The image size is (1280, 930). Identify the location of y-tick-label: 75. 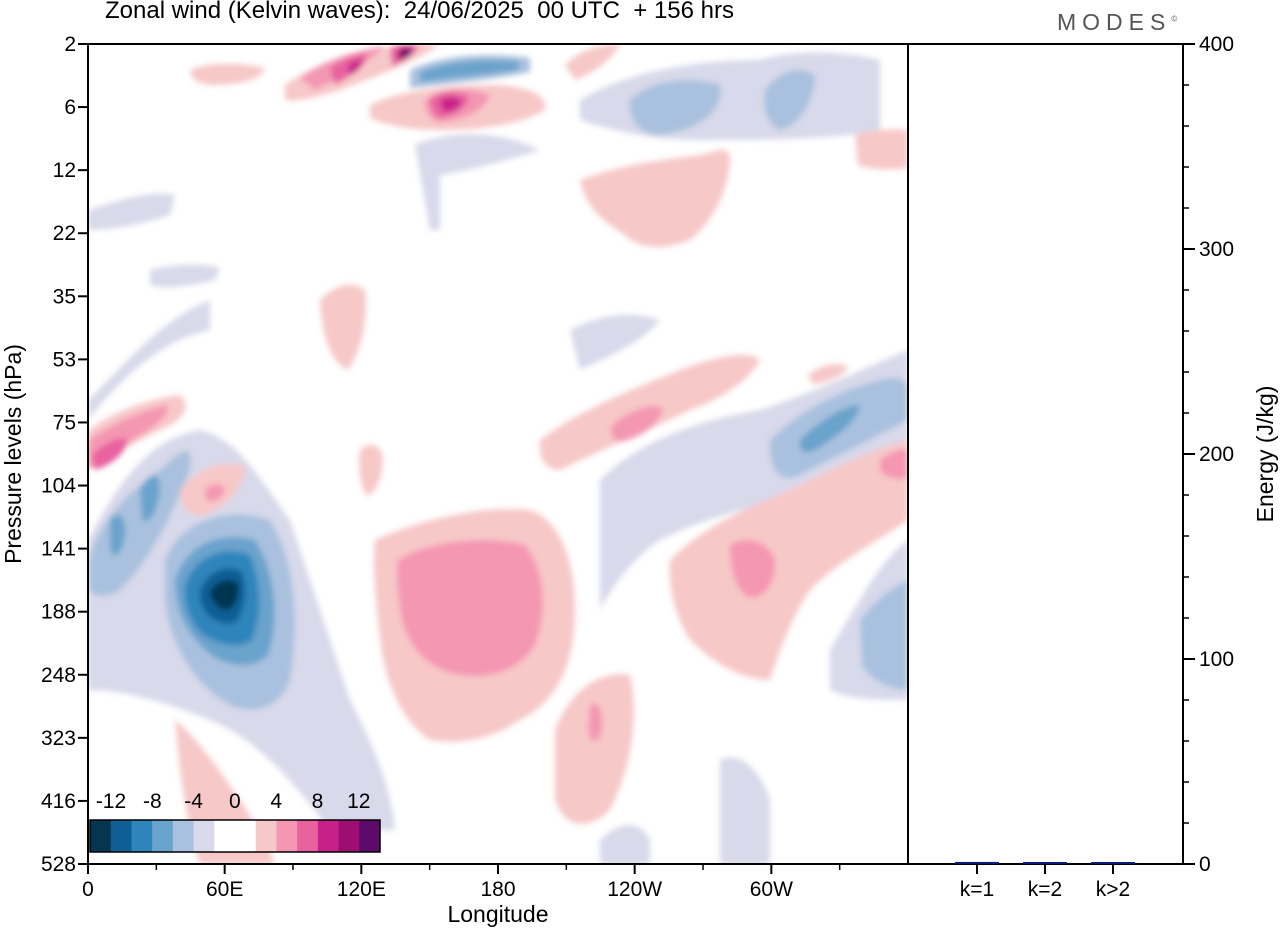
(64, 422).